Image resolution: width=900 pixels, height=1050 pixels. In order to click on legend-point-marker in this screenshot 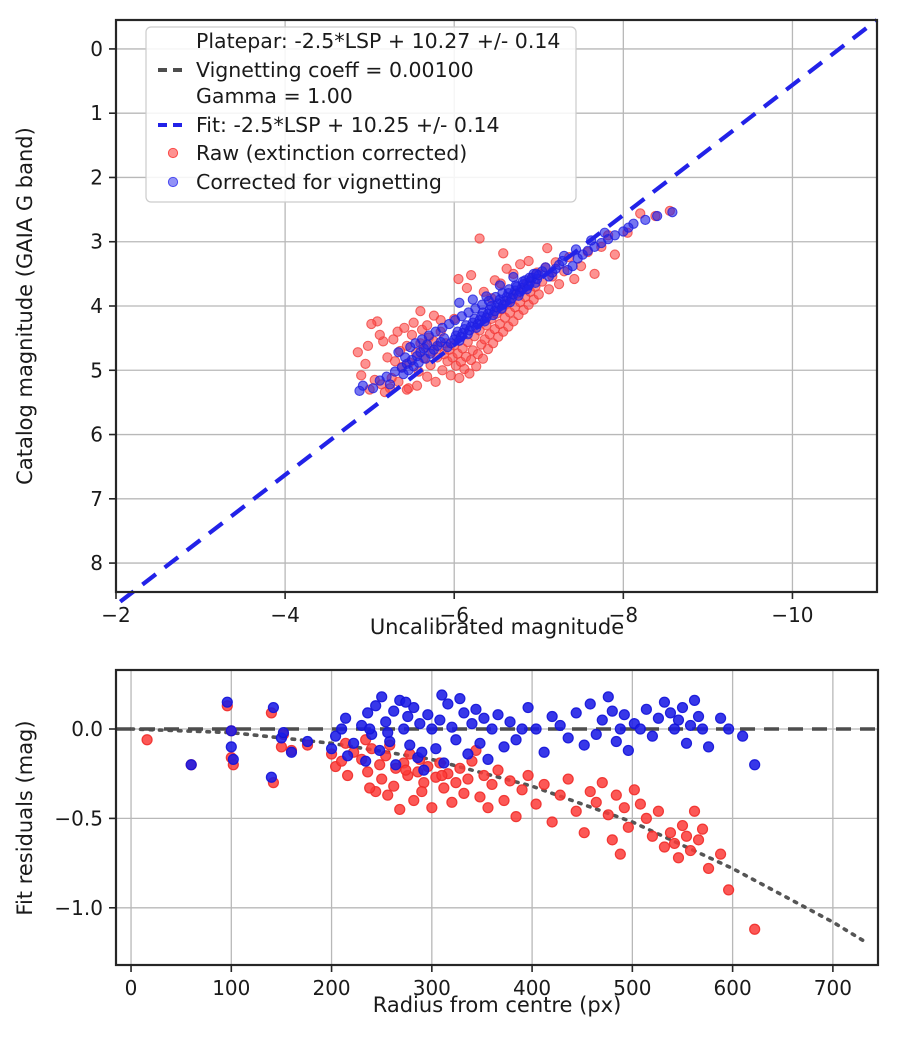, I will do `click(173, 153)`.